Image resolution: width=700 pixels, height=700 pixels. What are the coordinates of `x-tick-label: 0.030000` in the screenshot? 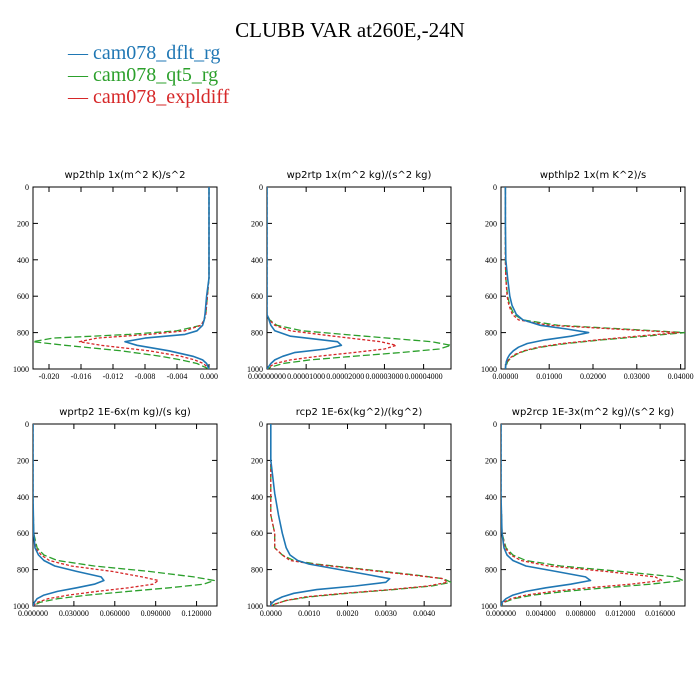 It's located at (74, 613).